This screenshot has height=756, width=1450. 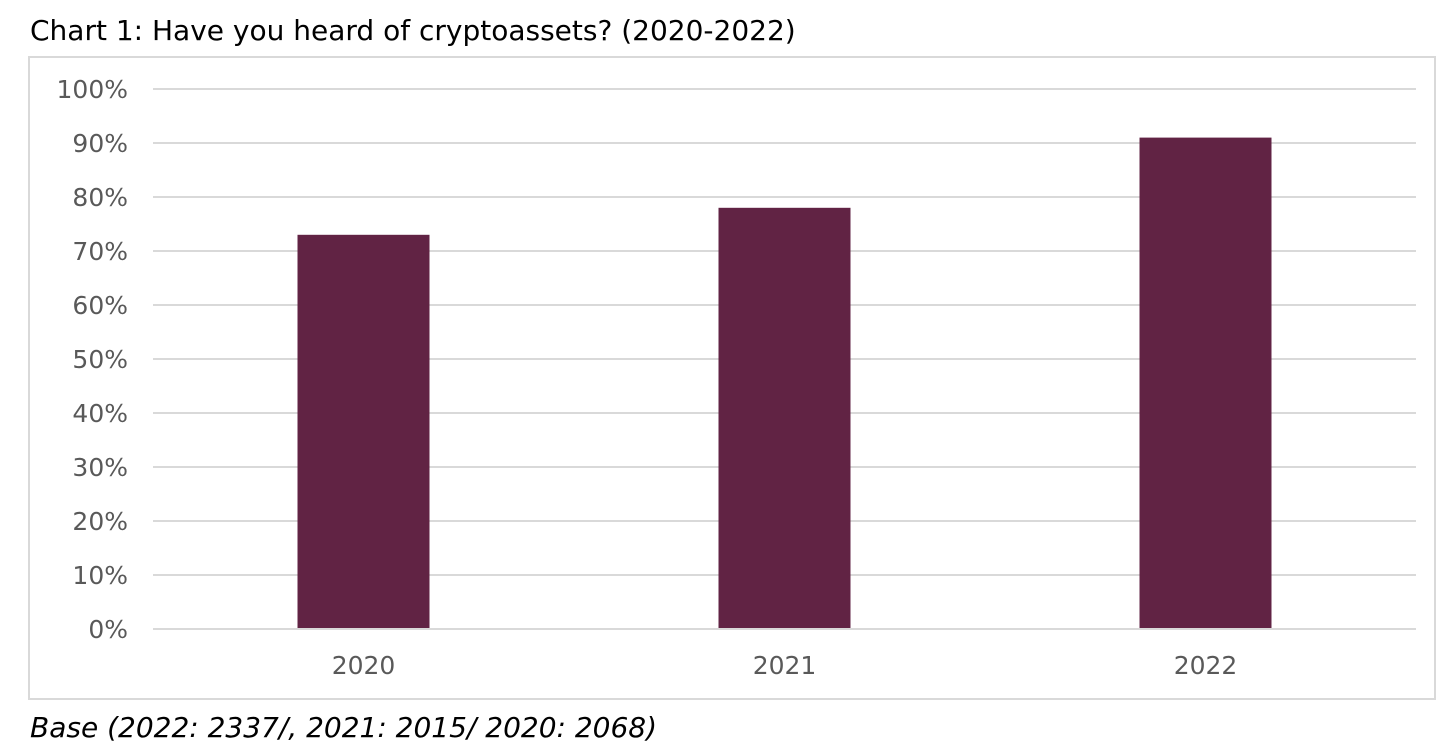 What do you see at coordinates (100, 467) in the screenshot?
I see `y-tick-label: 30%` at bounding box center [100, 467].